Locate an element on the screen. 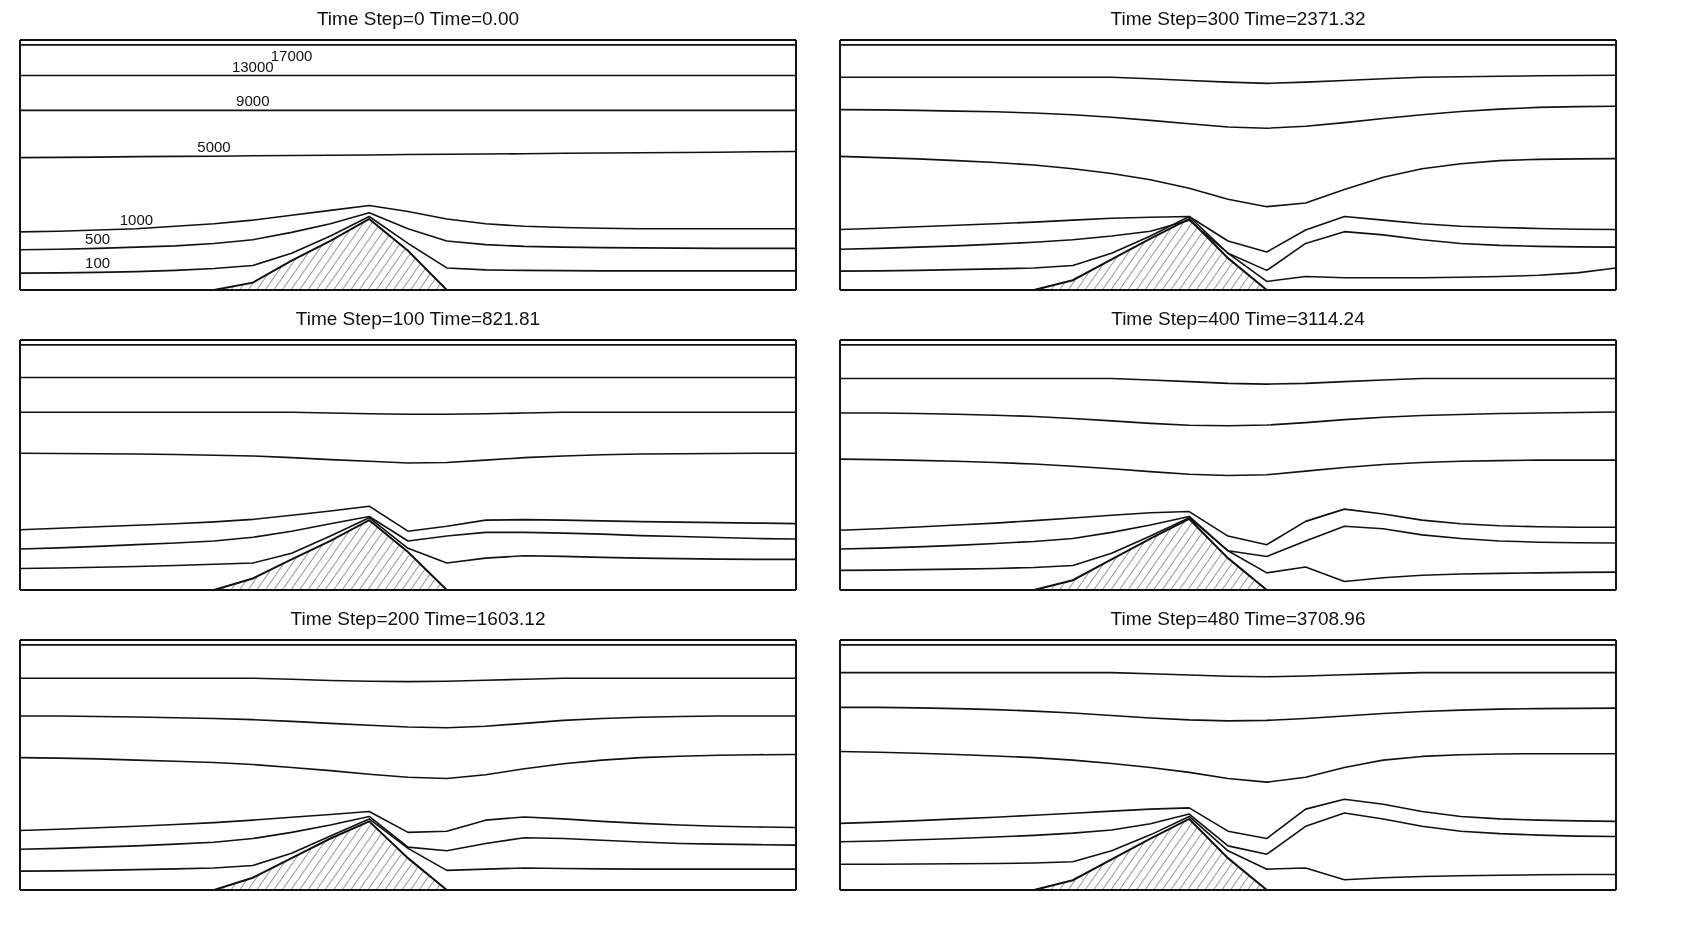 Image resolution: width=1689 pixels, height=943 pixels. chart-title: Time Step=300 Time=2371.32 is located at coordinates (1238, 19).